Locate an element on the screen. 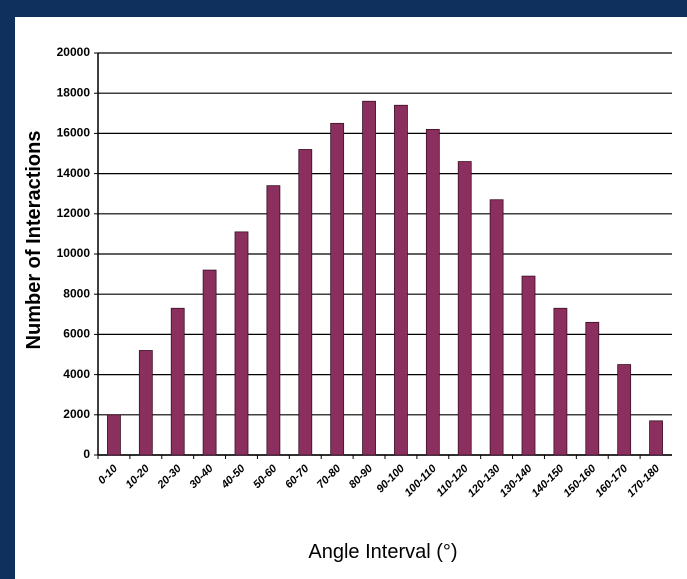  x-tick-label: 0-10 is located at coordinates (108, 474).